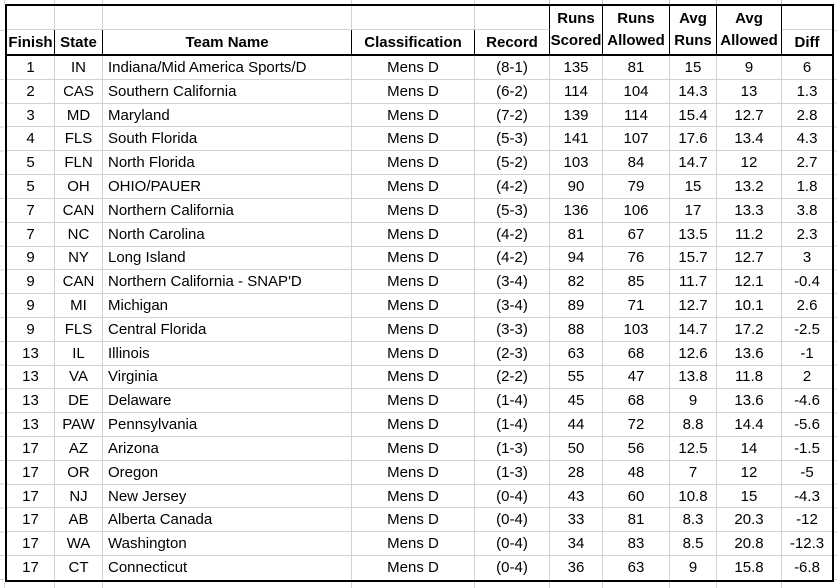 This screenshot has width=837, height=588. What do you see at coordinates (227, 42) in the screenshot?
I see `header-team-name: Team Name` at bounding box center [227, 42].